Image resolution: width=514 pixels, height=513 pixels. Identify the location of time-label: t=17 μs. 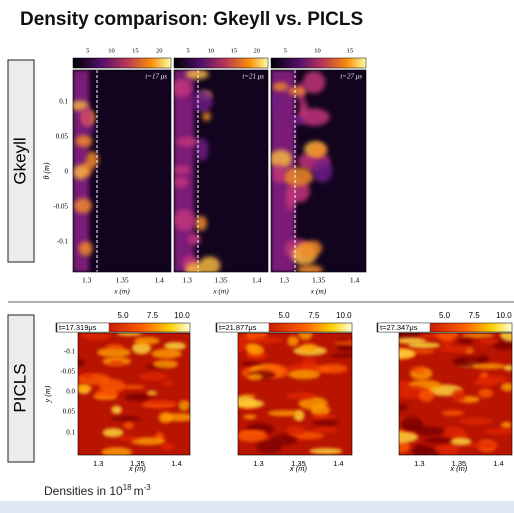
(156, 77).